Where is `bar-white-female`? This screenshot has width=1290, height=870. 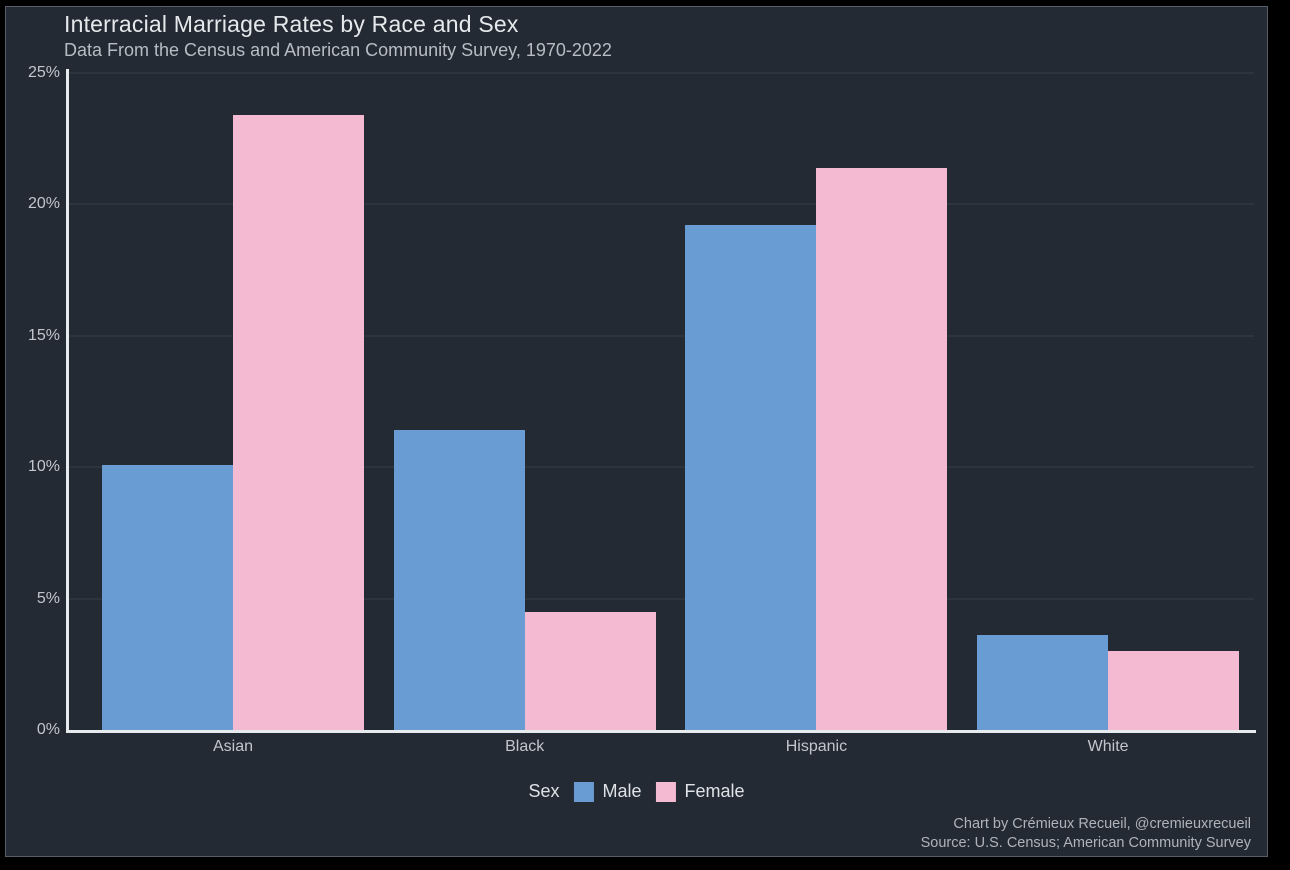 bar-white-female is located at coordinates (1174, 690).